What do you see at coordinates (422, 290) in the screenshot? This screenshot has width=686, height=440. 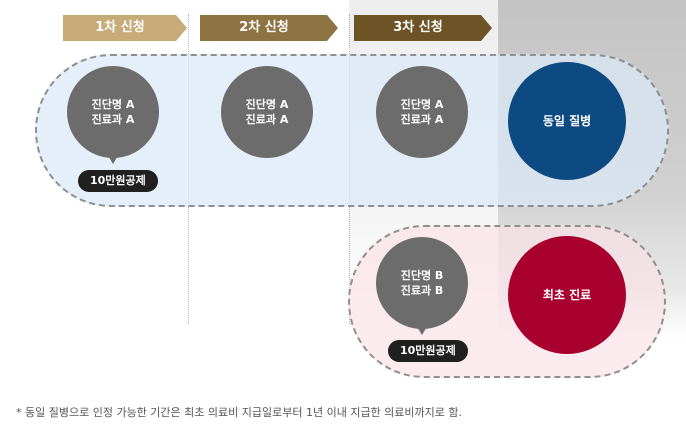 I see `claim-b-department: 진료과 B` at bounding box center [422, 290].